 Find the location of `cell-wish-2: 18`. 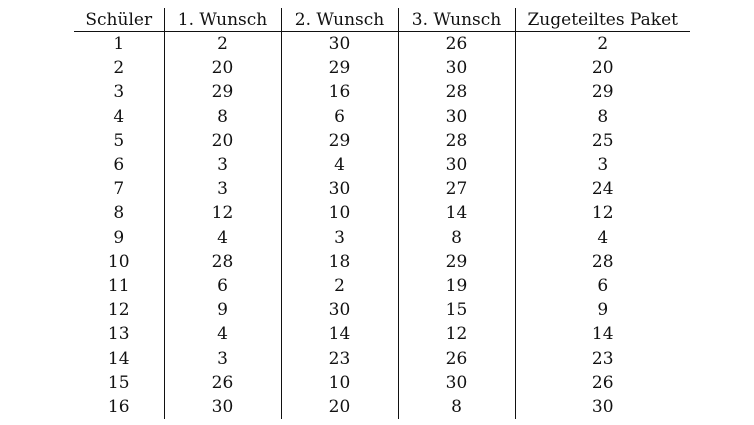

cell-wish-2: 18 is located at coordinates (339, 261).